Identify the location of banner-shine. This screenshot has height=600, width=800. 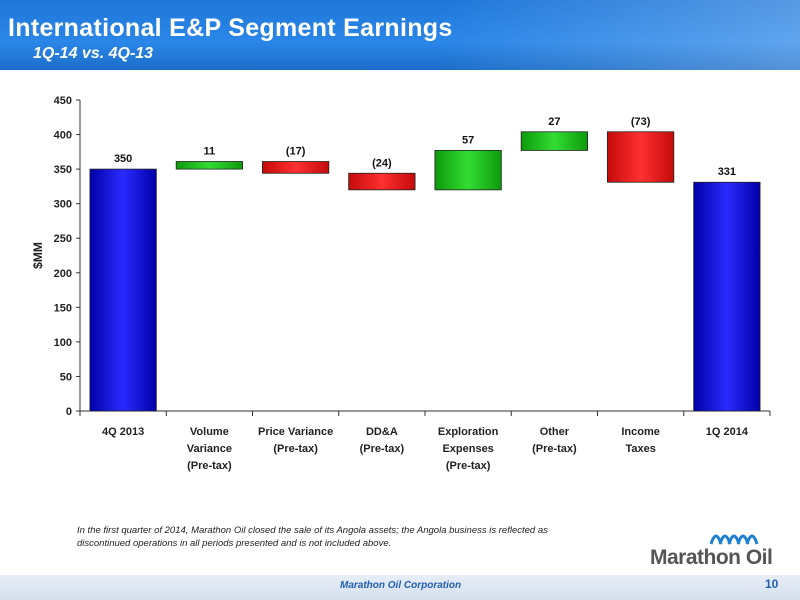
(400, 35).